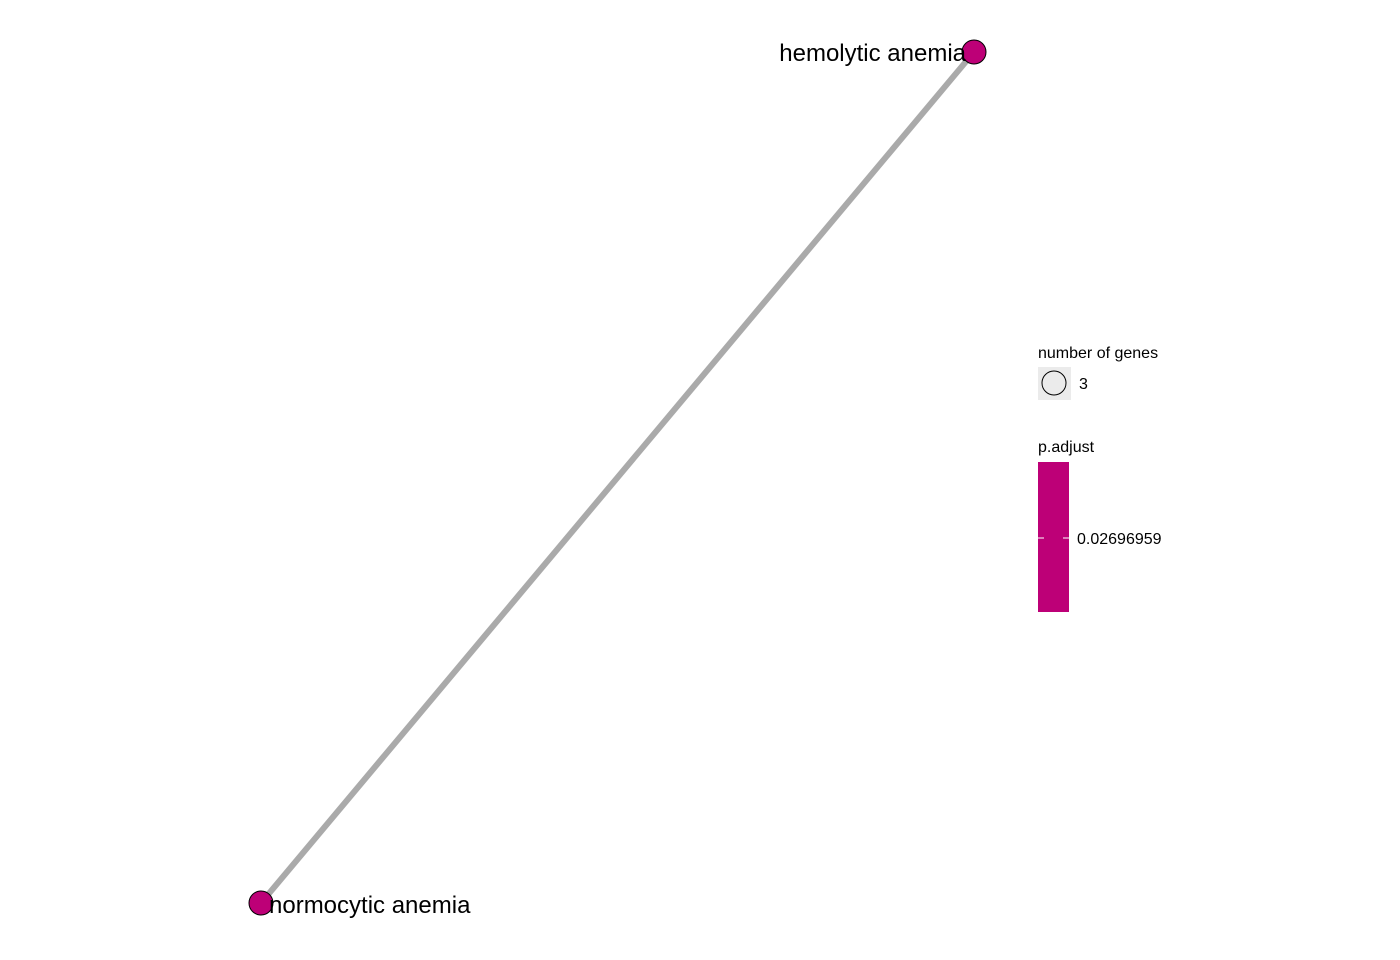  What do you see at coordinates (974, 52) in the screenshot?
I see `node-hemolytic-anemia` at bounding box center [974, 52].